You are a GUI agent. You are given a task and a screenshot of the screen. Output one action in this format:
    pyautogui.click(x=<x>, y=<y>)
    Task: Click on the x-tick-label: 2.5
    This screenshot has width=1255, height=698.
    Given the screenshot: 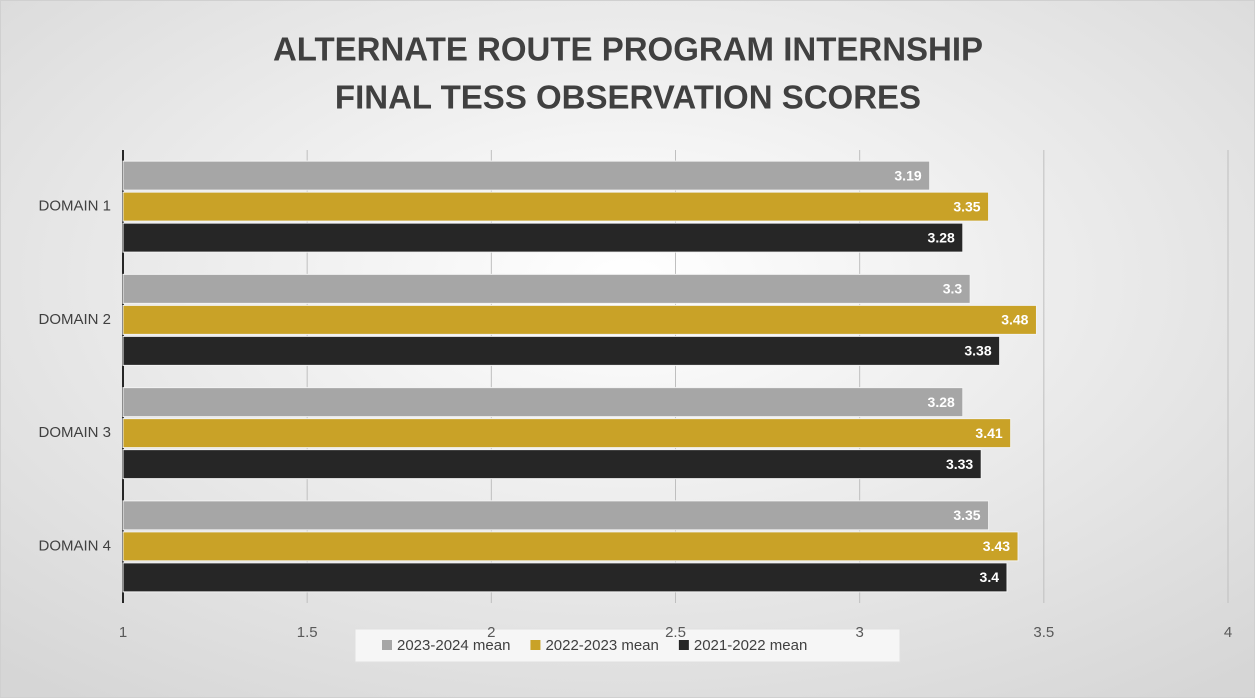 What is the action you would take?
    pyautogui.click(x=675, y=632)
    